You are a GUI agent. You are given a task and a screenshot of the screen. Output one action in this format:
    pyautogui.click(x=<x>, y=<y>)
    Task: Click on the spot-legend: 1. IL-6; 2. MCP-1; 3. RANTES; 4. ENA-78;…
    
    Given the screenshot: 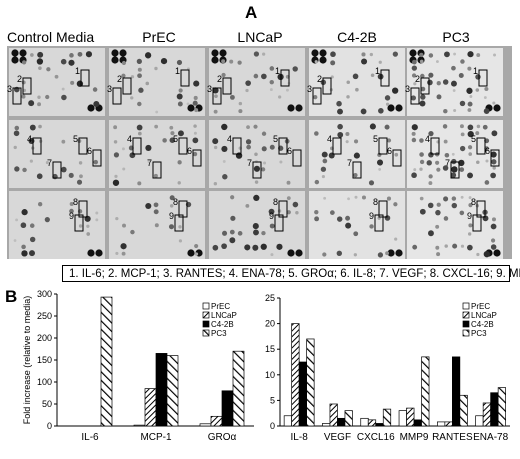 What is the action you would take?
    pyautogui.click(x=291, y=273)
    